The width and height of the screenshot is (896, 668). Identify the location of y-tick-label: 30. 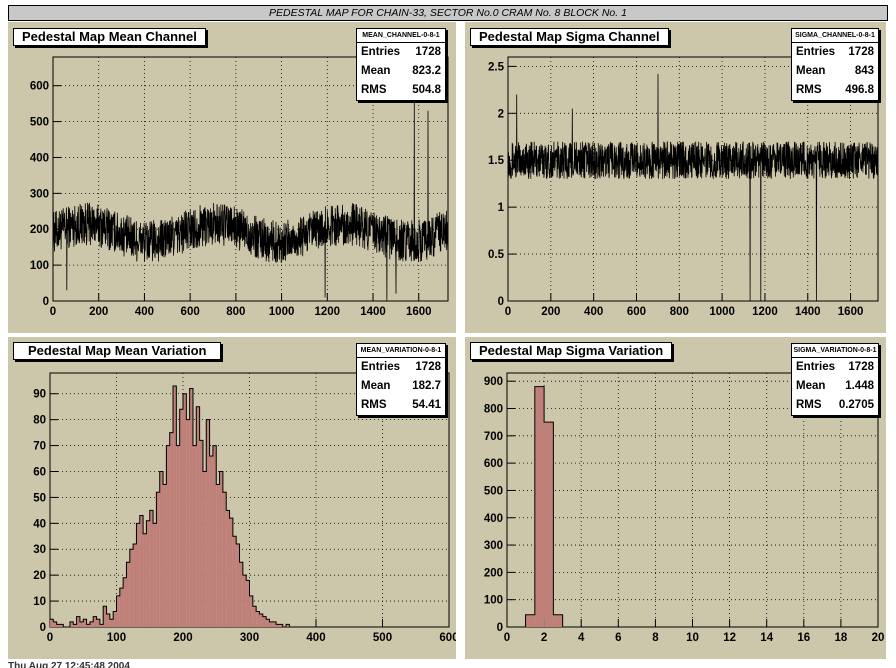
(39, 550).